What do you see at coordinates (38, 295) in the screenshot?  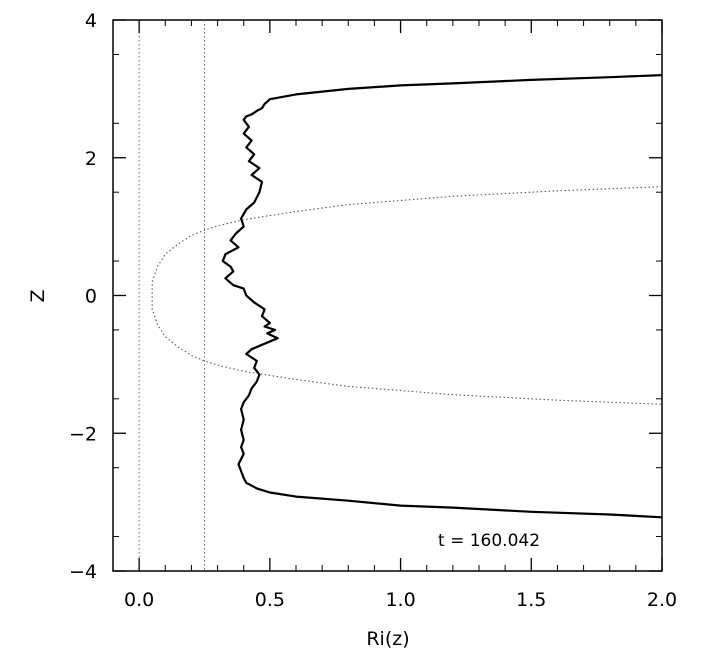 I see `y-axis-title: Z` at bounding box center [38, 295].